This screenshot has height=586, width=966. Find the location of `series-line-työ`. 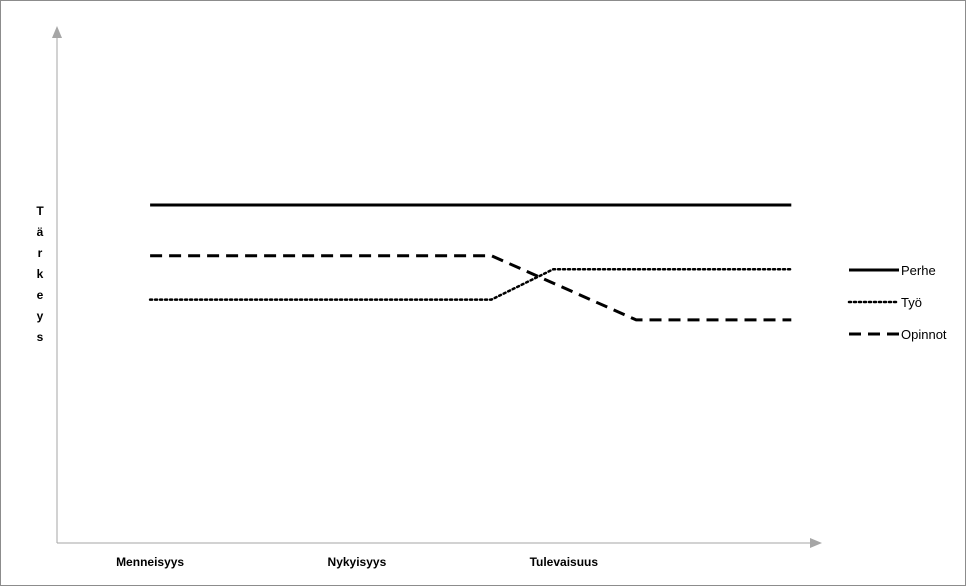

series-line-työ is located at coordinates (470, 284).